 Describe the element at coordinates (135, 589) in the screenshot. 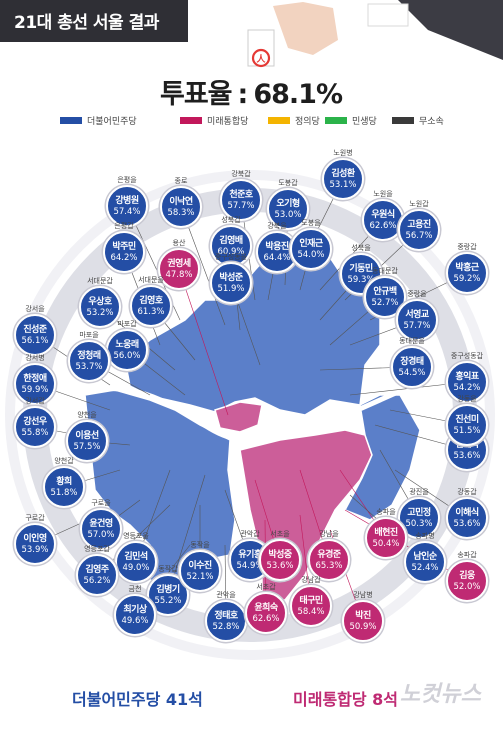

I see `district-name-label: 금천` at that location.